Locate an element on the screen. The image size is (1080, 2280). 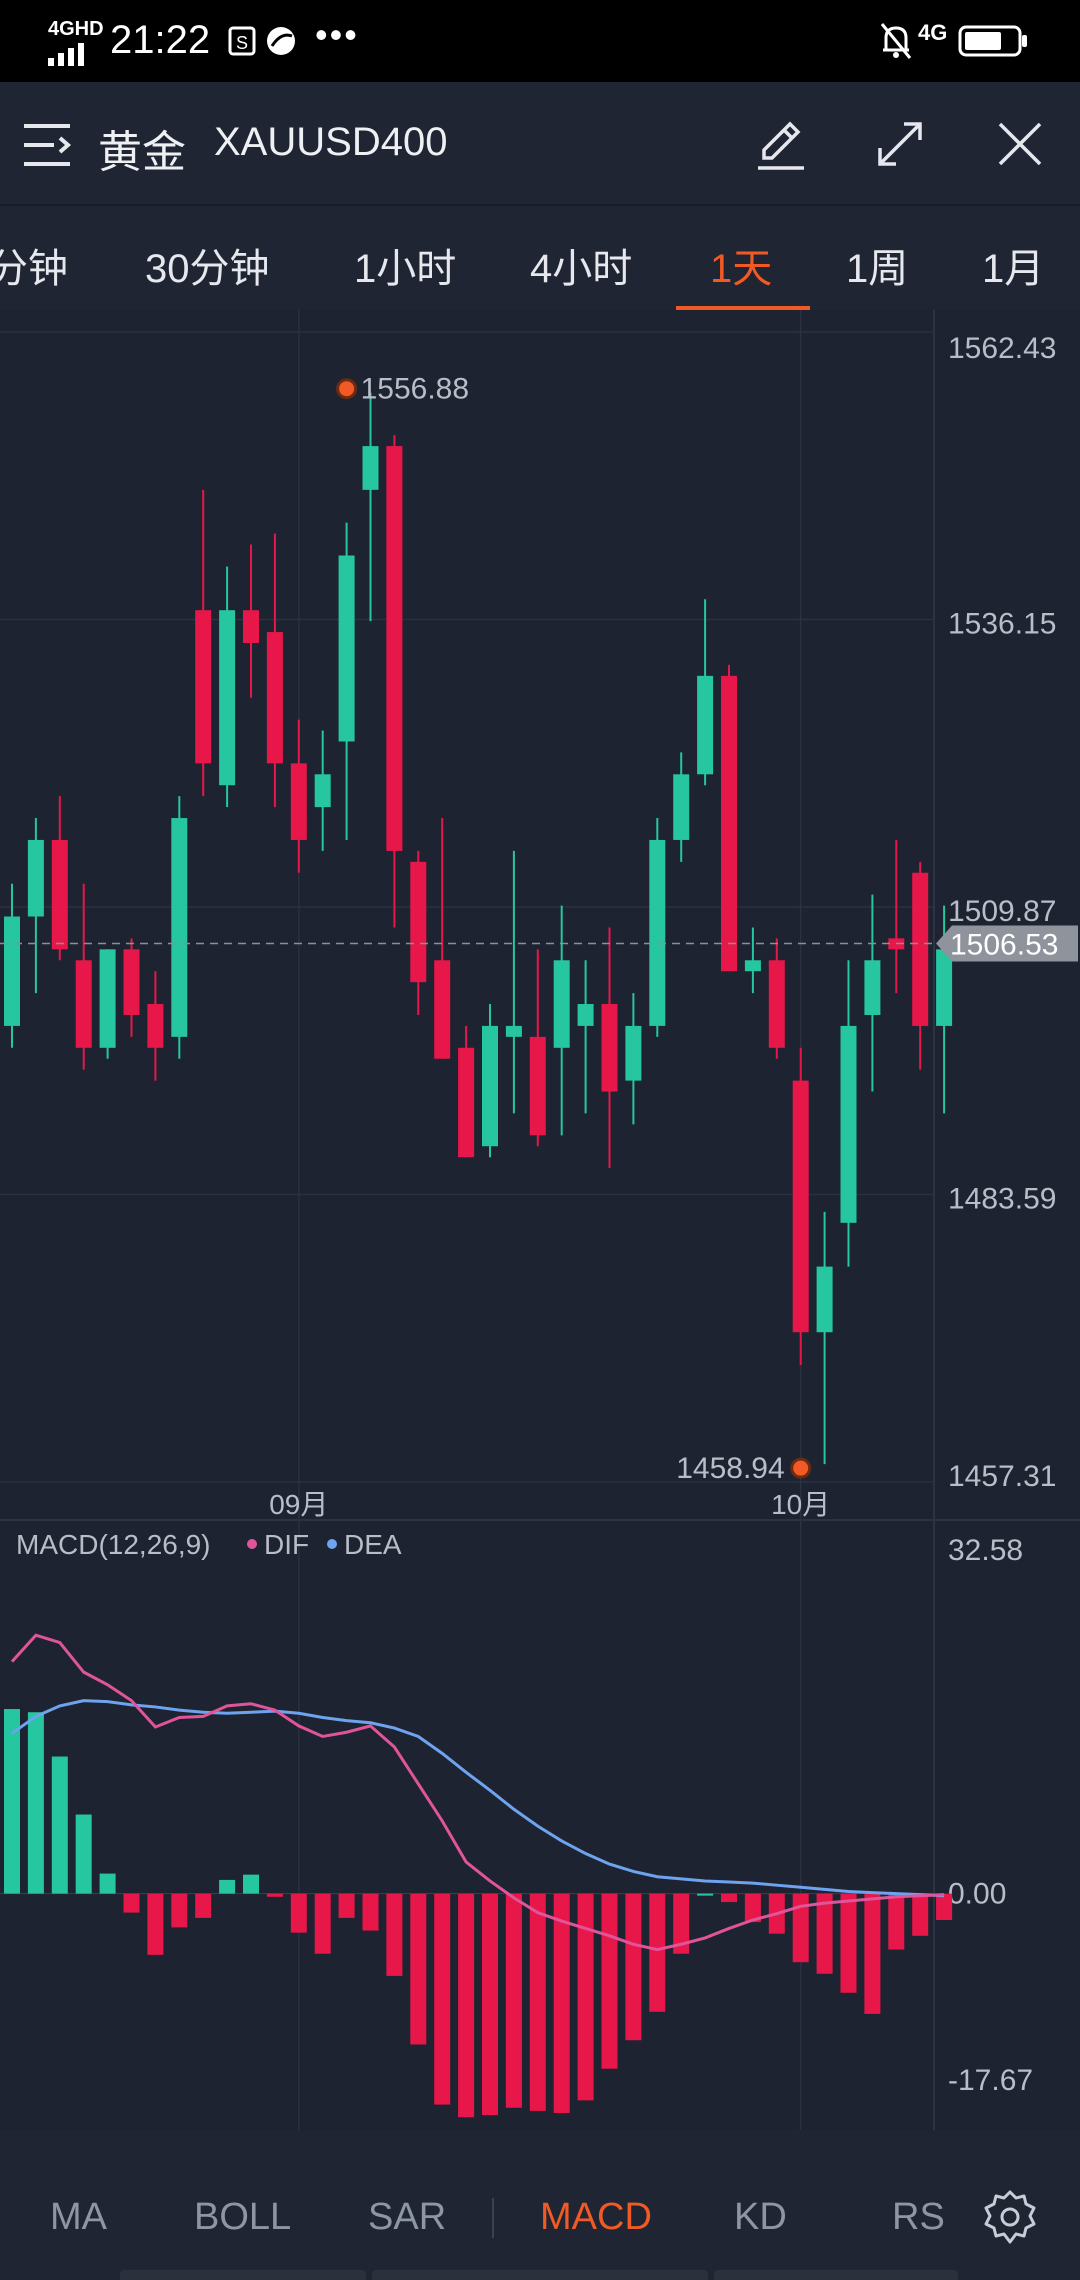
tab-4hour: 4小时 is located at coordinates (581, 269).